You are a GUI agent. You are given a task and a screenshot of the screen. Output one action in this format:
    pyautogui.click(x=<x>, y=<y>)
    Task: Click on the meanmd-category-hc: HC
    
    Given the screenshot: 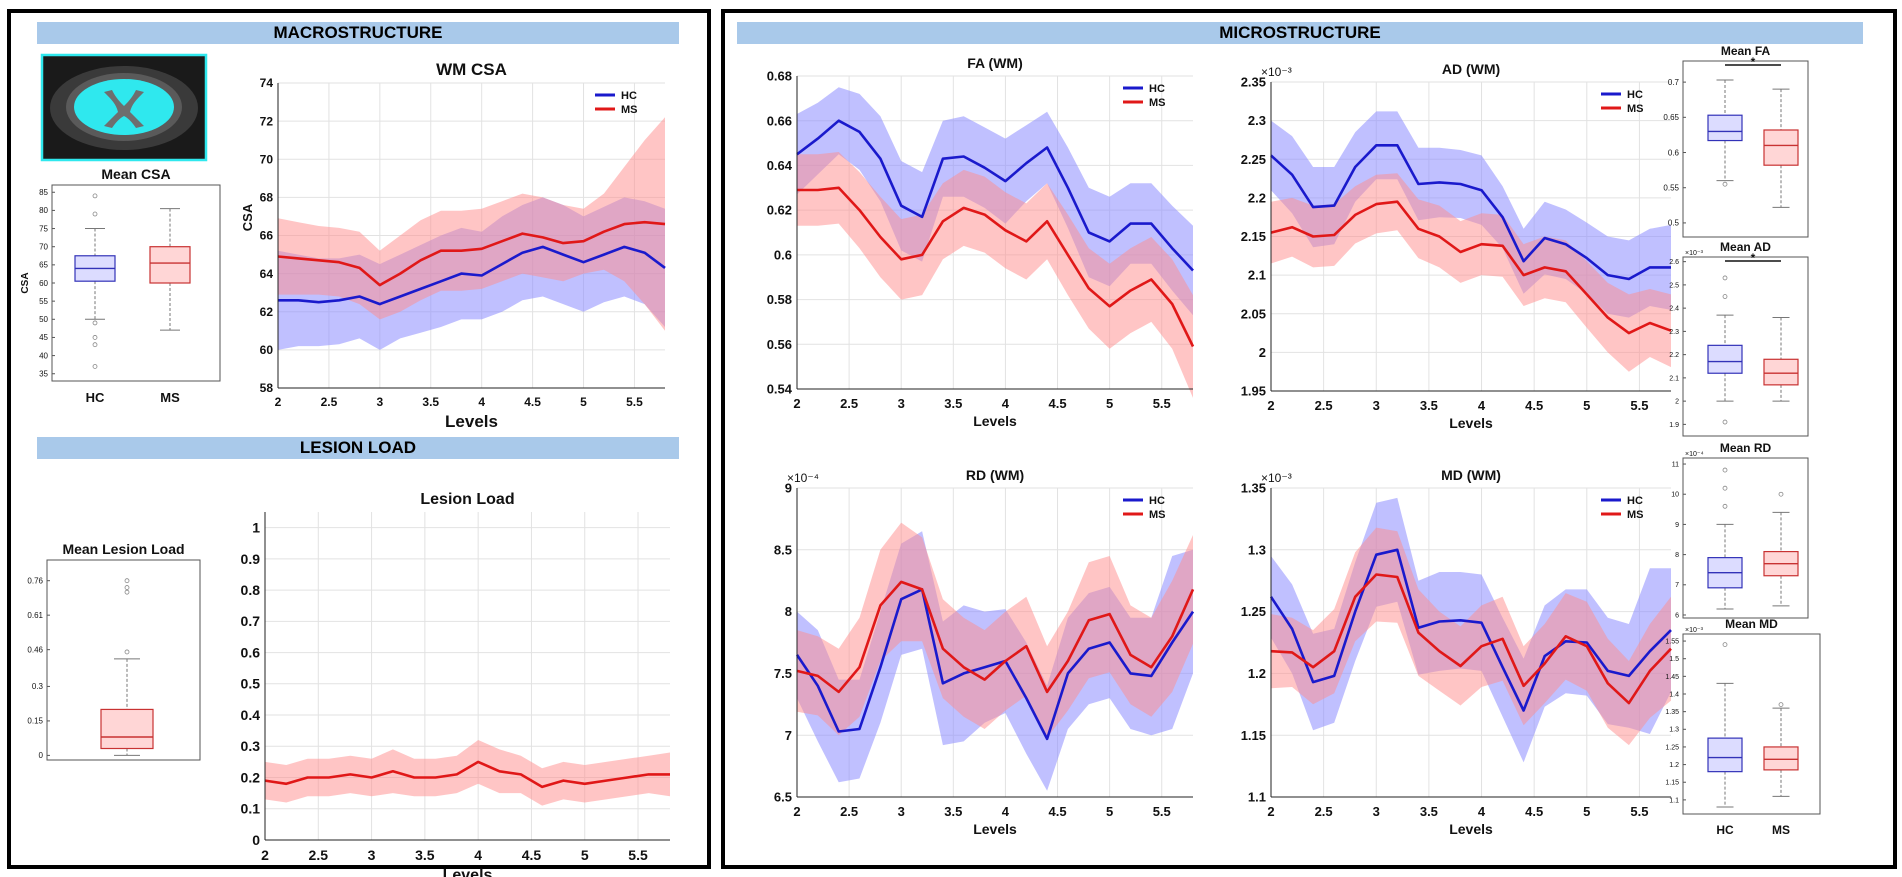 What is the action you would take?
    pyautogui.click(x=1725, y=830)
    